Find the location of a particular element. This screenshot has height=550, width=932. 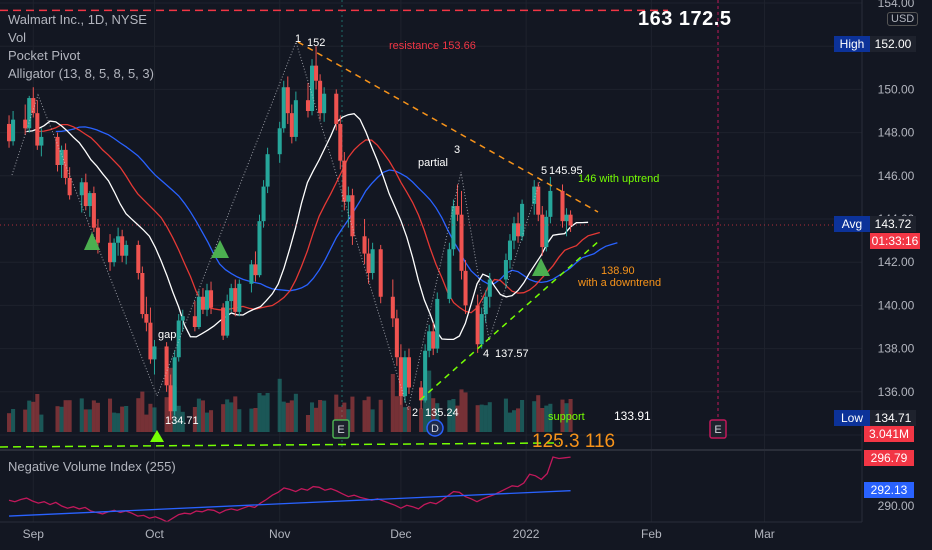

earnings-marker-1-letter: E is located at coordinates (340, 430).